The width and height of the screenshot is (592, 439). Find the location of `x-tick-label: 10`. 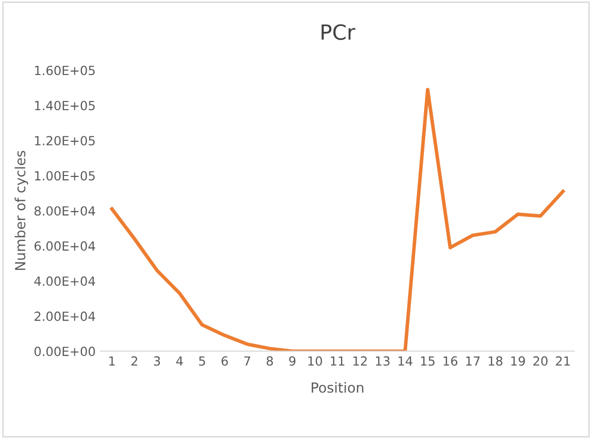

x-tick-label: 10 is located at coordinates (315, 361).